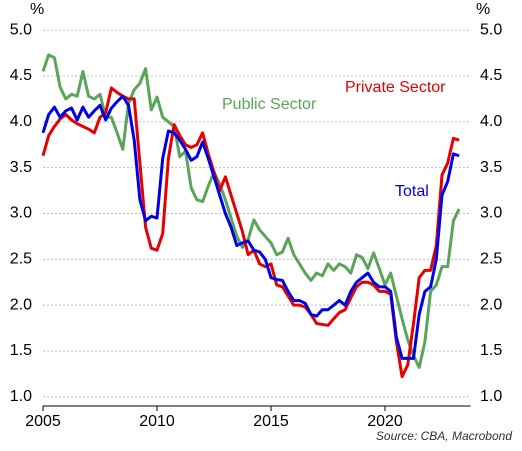 This screenshot has width=522, height=451. I want to click on y-tick-label: 2.5, so click(21, 259).